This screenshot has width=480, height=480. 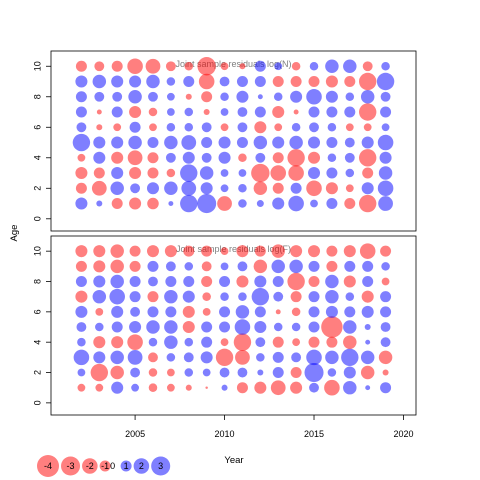 What do you see at coordinates (269, 427) in the screenshot?
I see `x-axis: 2005 2010 2015 2020` at bounding box center [269, 427].